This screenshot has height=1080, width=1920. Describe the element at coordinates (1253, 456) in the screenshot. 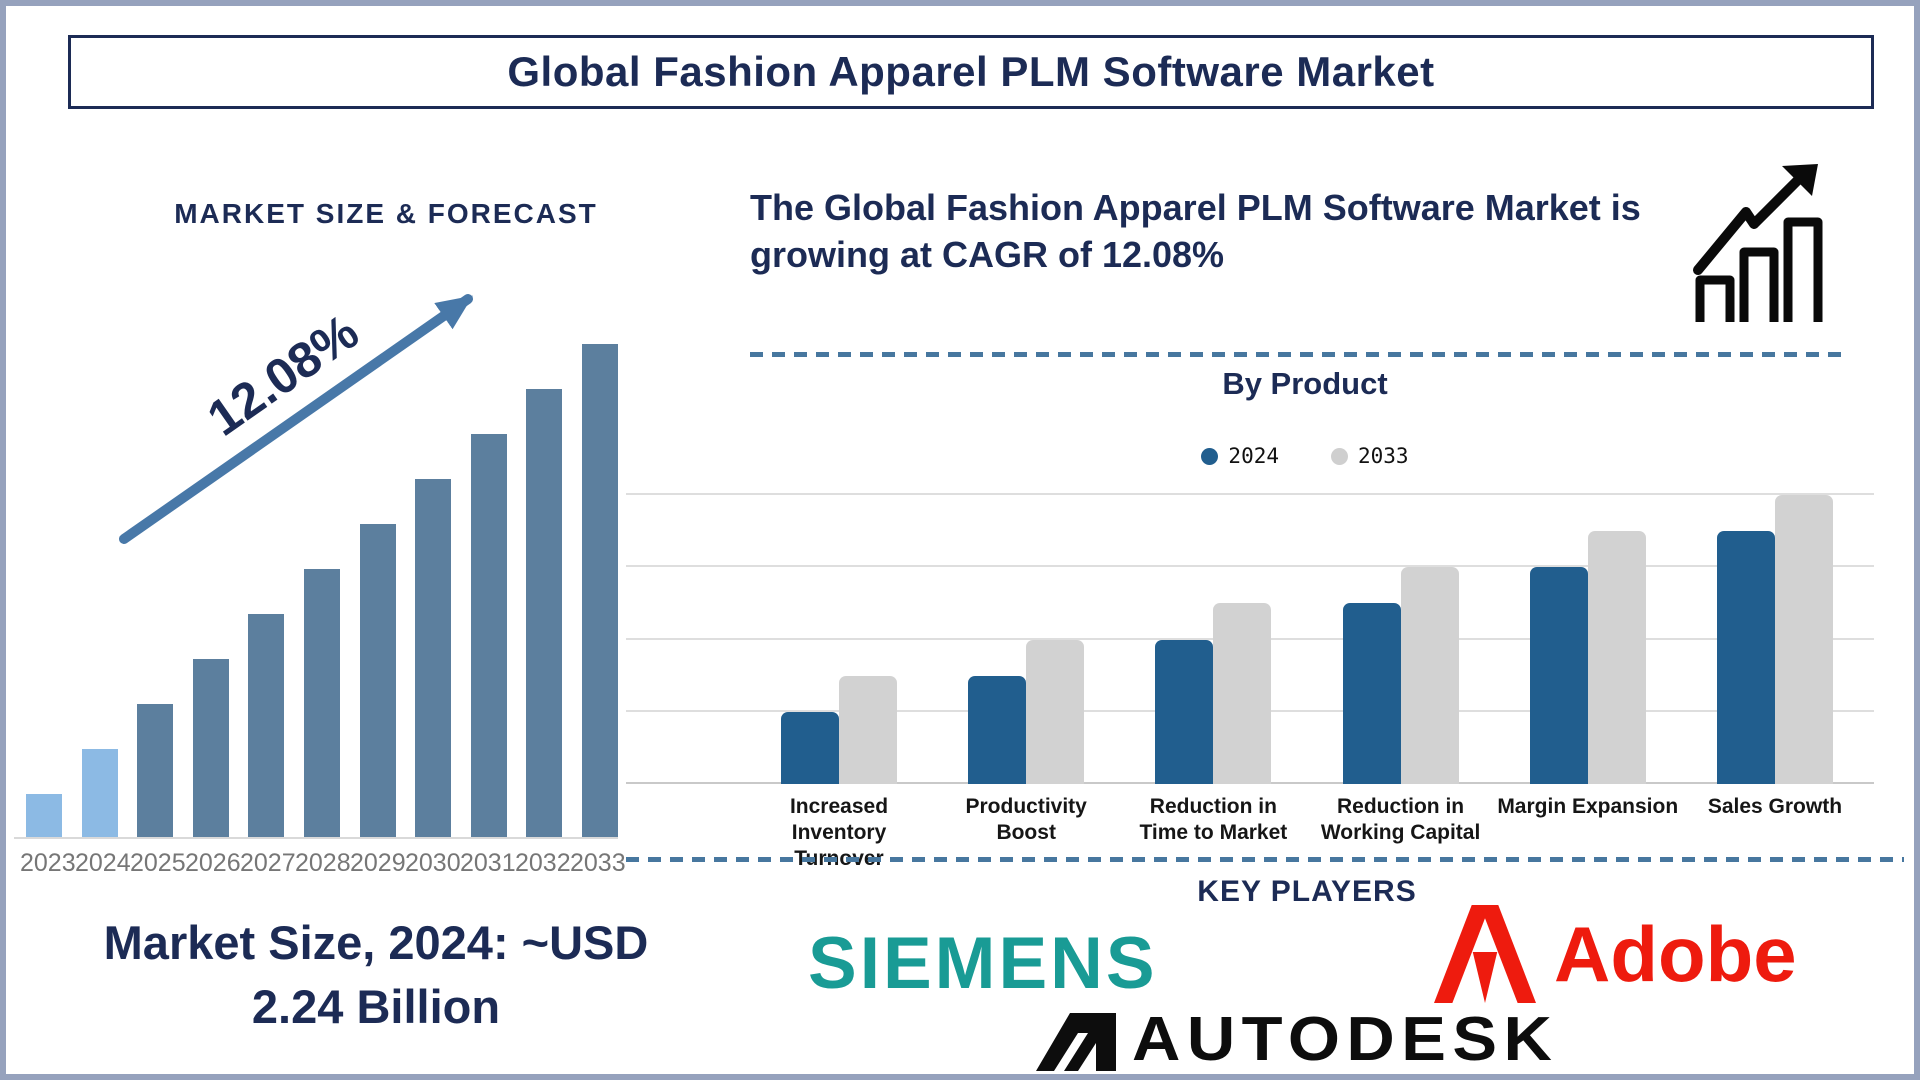

I see `legend-label: 2024` at that location.